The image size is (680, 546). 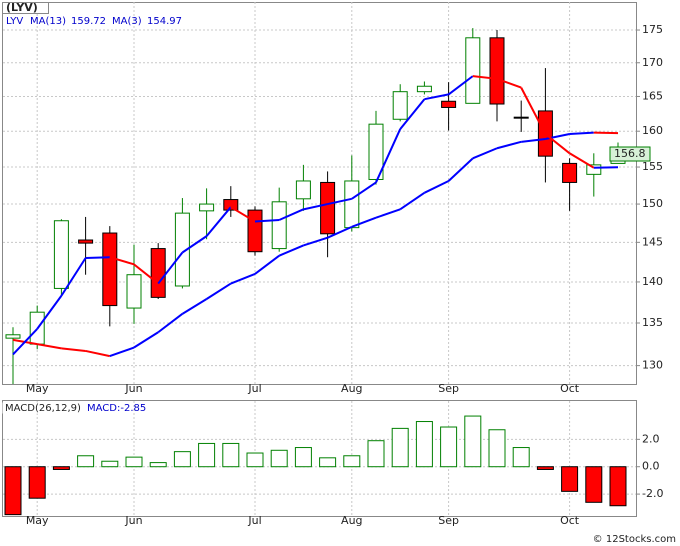 What do you see at coordinates (116, 408) in the screenshot?
I see `macd-value: MACD:-2.85` at bounding box center [116, 408].